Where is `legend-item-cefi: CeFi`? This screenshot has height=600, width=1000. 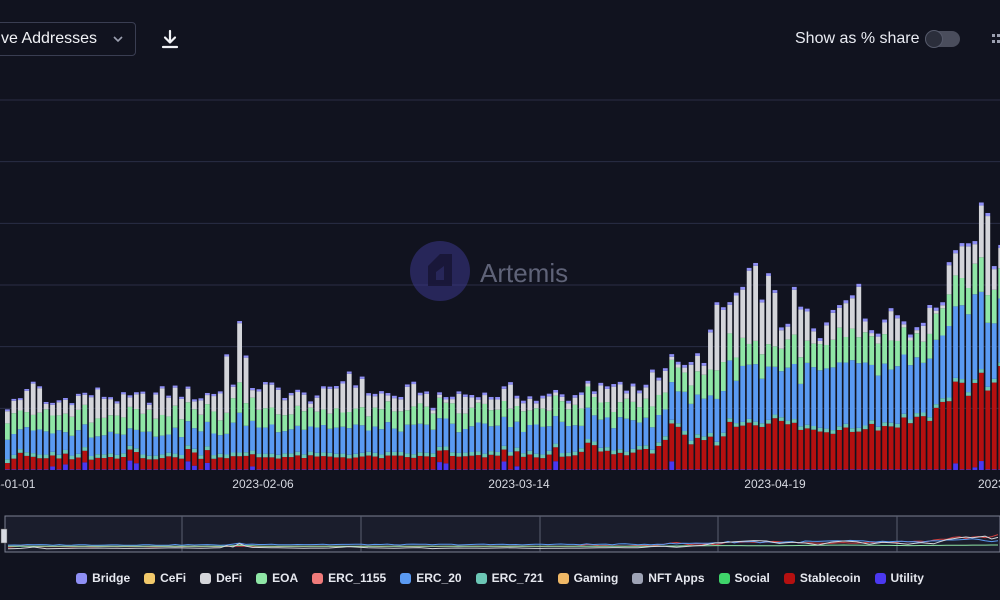 legend-item-cefi: CeFi is located at coordinates (165, 578).